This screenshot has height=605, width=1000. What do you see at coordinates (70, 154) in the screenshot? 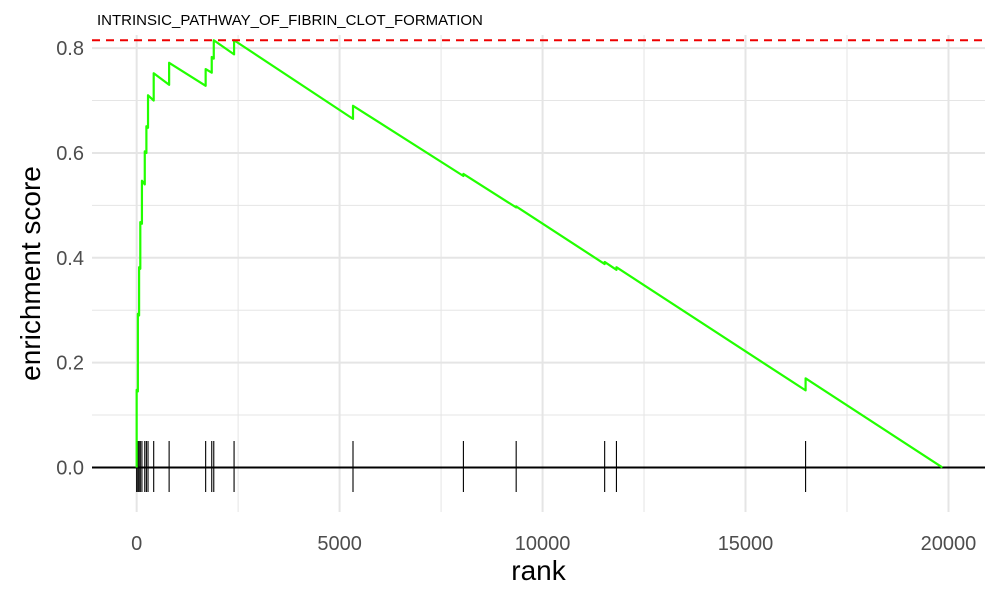
I see `y-tick-label: 0.6` at bounding box center [70, 154].